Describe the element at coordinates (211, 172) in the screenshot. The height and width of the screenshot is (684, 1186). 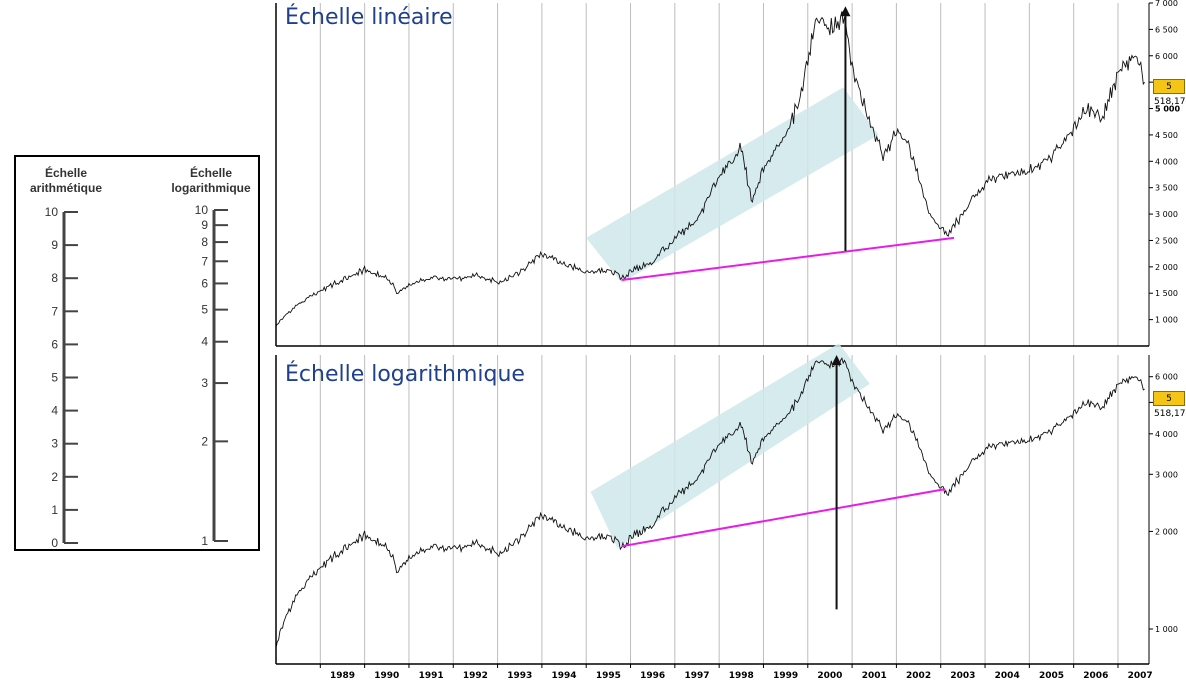
I see `log-scale-title: Échelle` at that location.